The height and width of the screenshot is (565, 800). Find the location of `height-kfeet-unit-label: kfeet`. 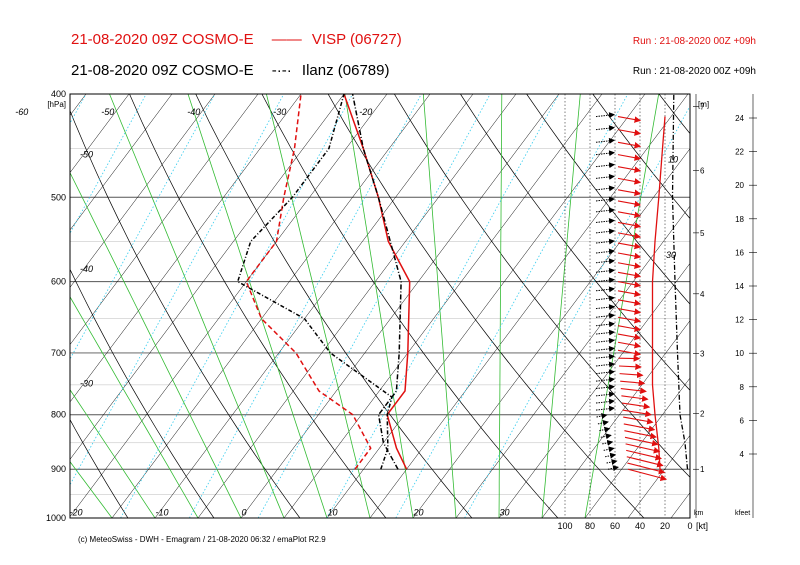

height-kfeet-unit-label: kfeet is located at coordinates (742, 513).